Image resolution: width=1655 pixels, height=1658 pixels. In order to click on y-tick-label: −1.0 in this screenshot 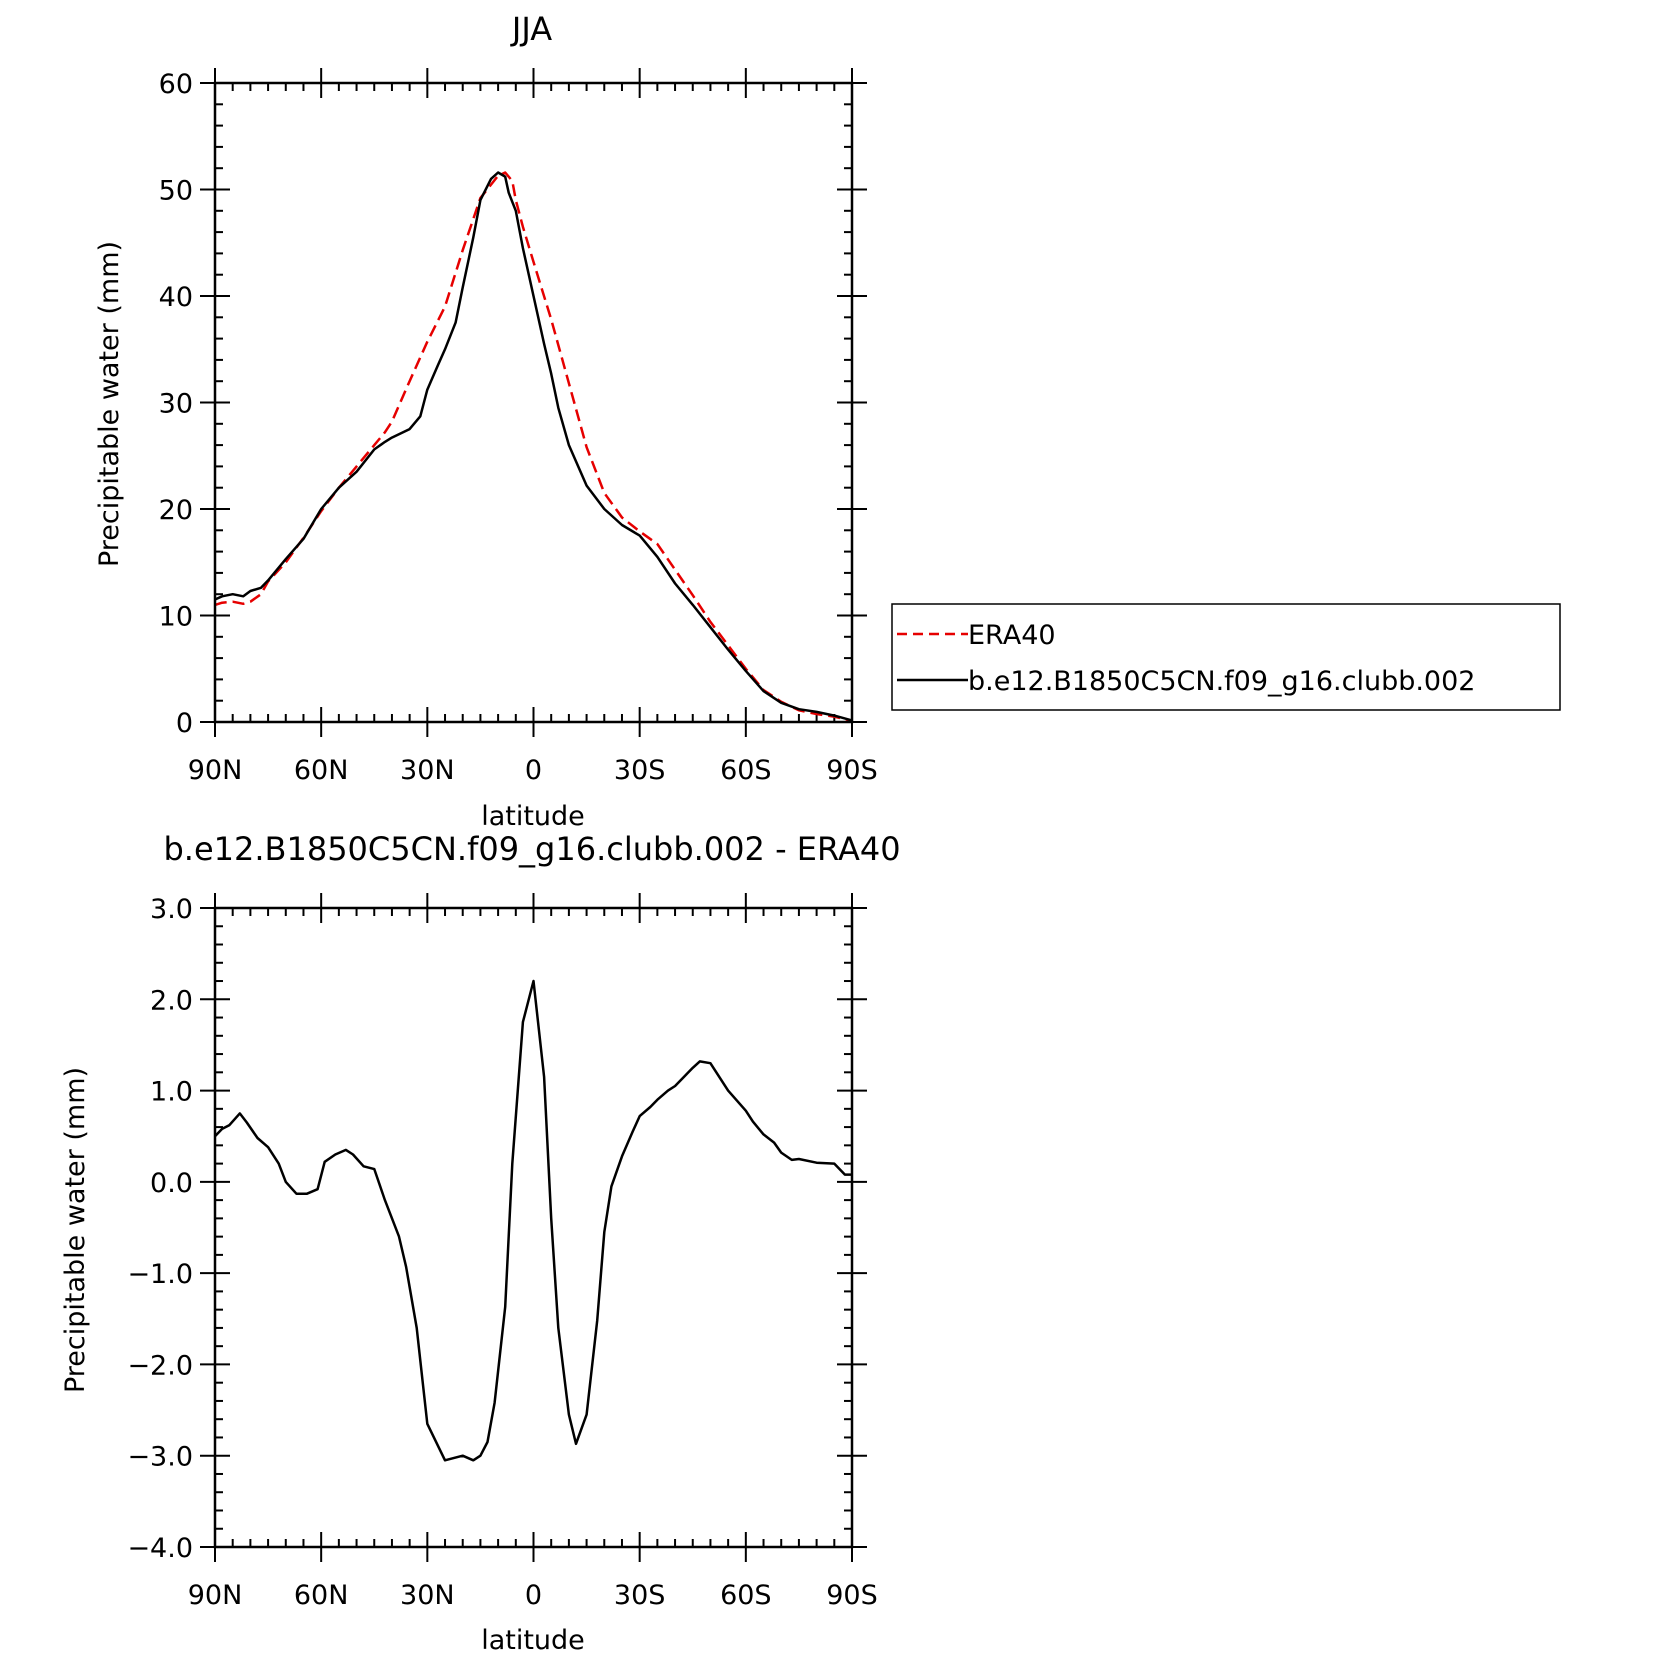, I will do `click(160, 1274)`.